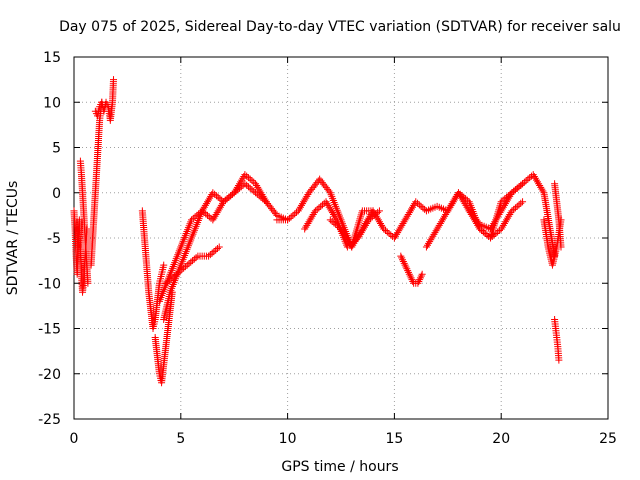  What do you see at coordinates (608, 439) in the screenshot?
I see `x-tick-label: 25` at bounding box center [608, 439].